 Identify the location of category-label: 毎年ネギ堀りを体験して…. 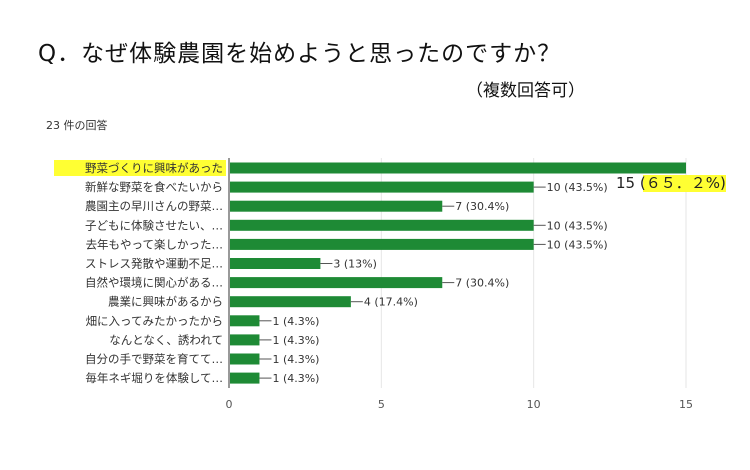
(154, 378).